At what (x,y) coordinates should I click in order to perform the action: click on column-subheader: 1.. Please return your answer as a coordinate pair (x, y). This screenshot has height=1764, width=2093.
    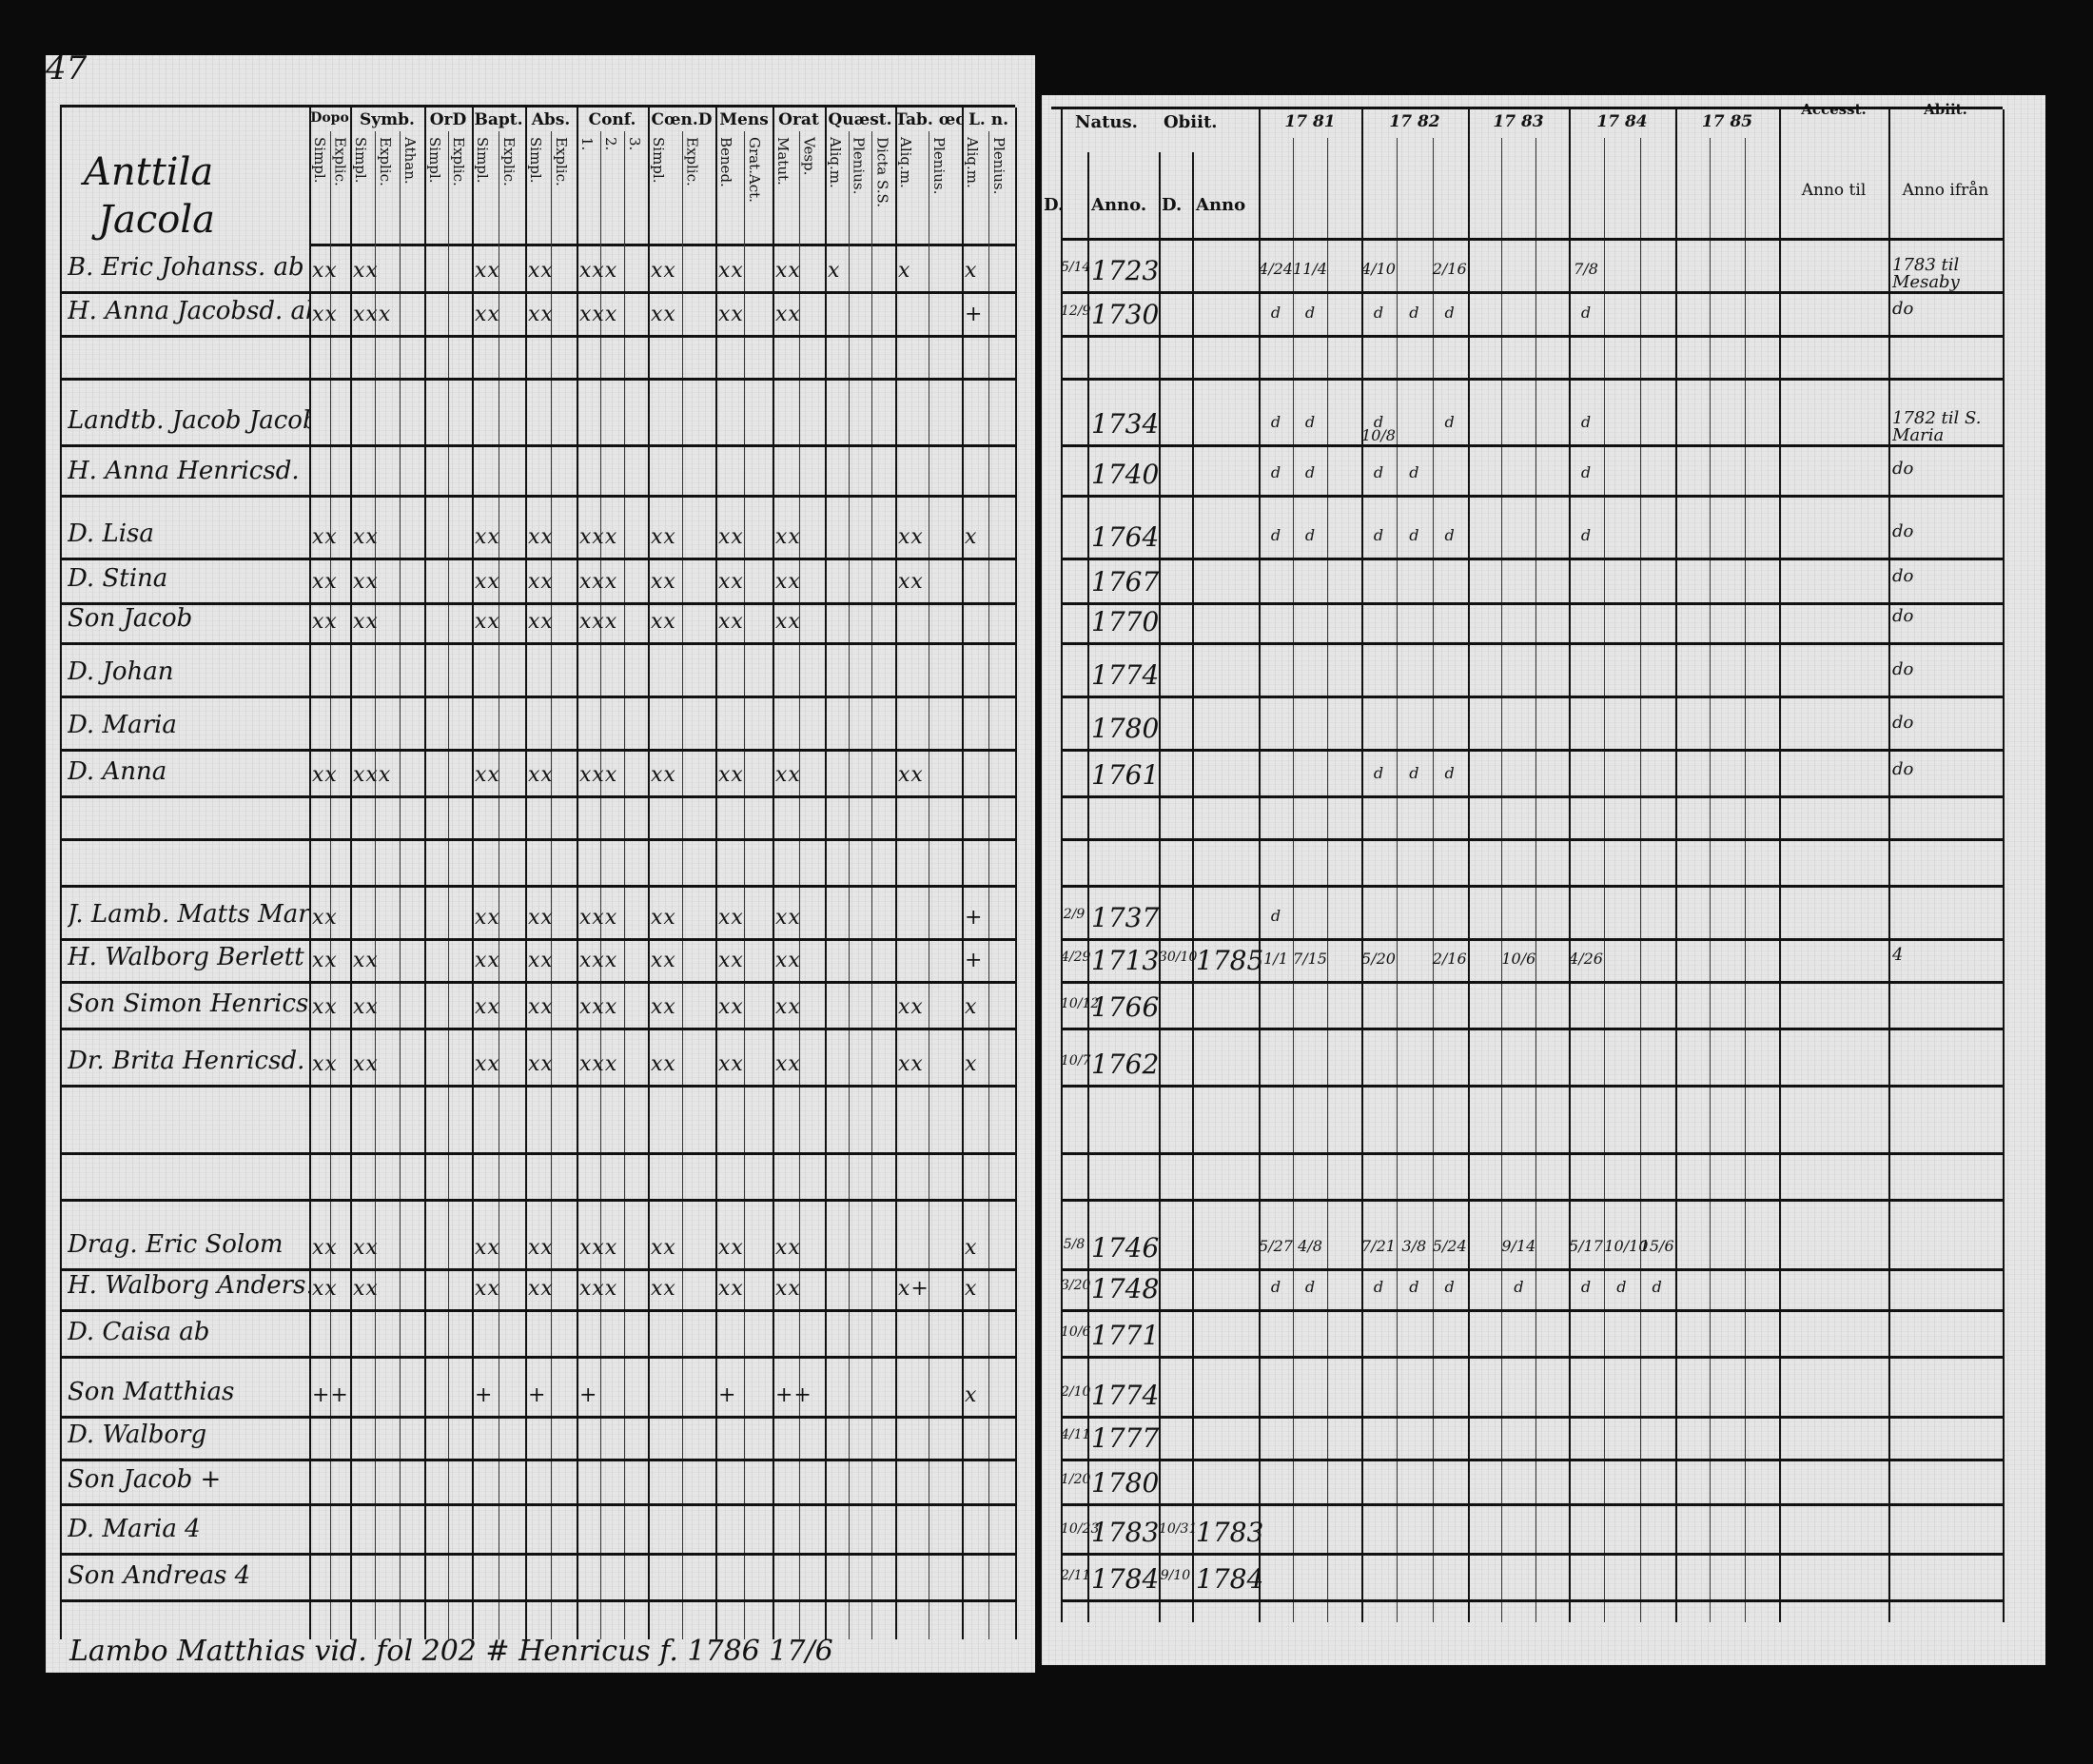
    Looking at the image, I should click on (587, 144).